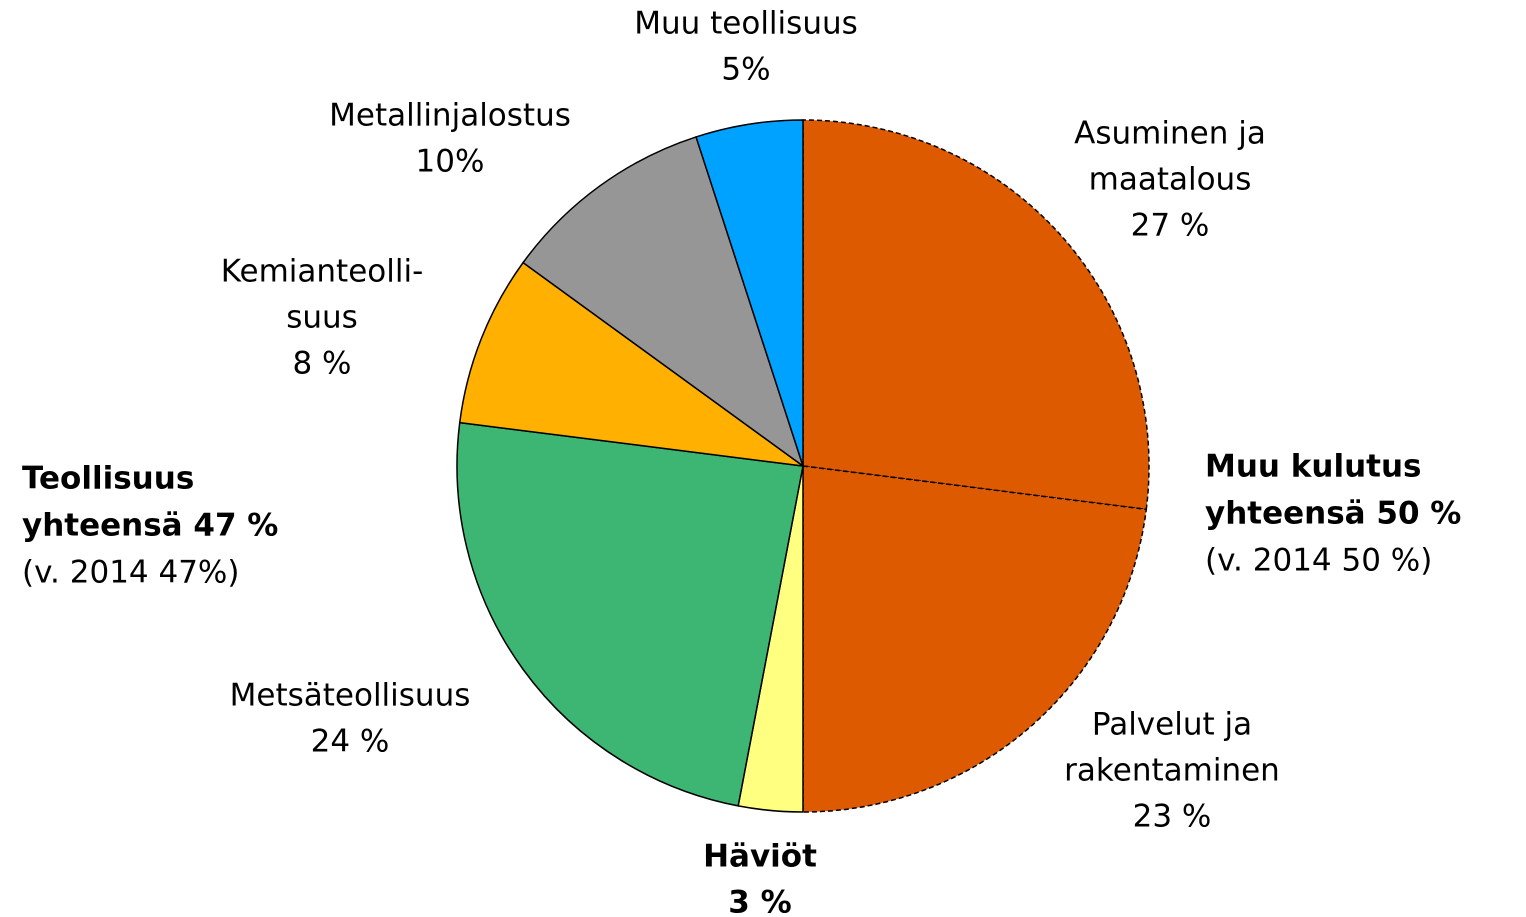 This screenshot has height=917, width=1526. I want to click on value-label: 3 %, so click(759, 901).